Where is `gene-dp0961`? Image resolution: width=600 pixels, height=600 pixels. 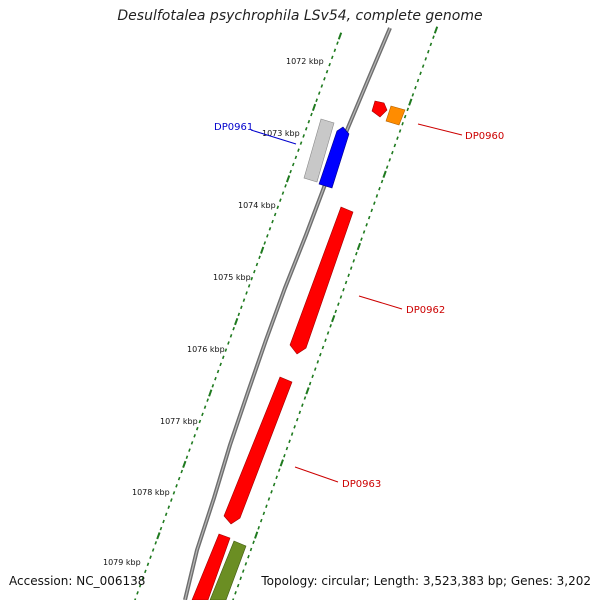 gene-dp0961 is located at coordinates (334, 157).